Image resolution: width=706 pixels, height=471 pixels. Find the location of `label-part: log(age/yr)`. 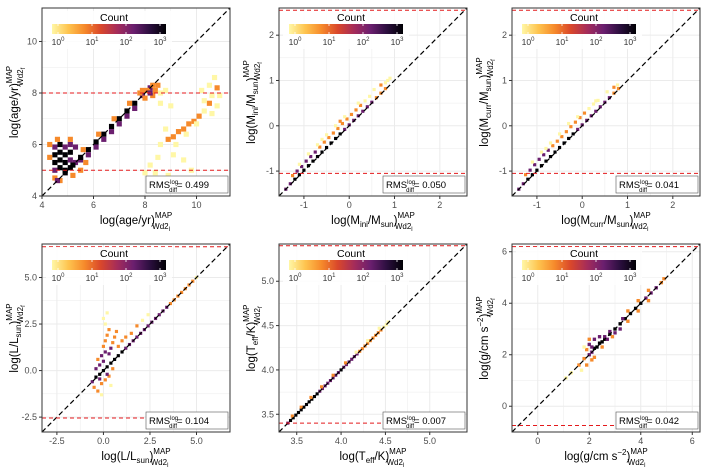

label-part: log(age/yr) is located at coordinates (127, 221).